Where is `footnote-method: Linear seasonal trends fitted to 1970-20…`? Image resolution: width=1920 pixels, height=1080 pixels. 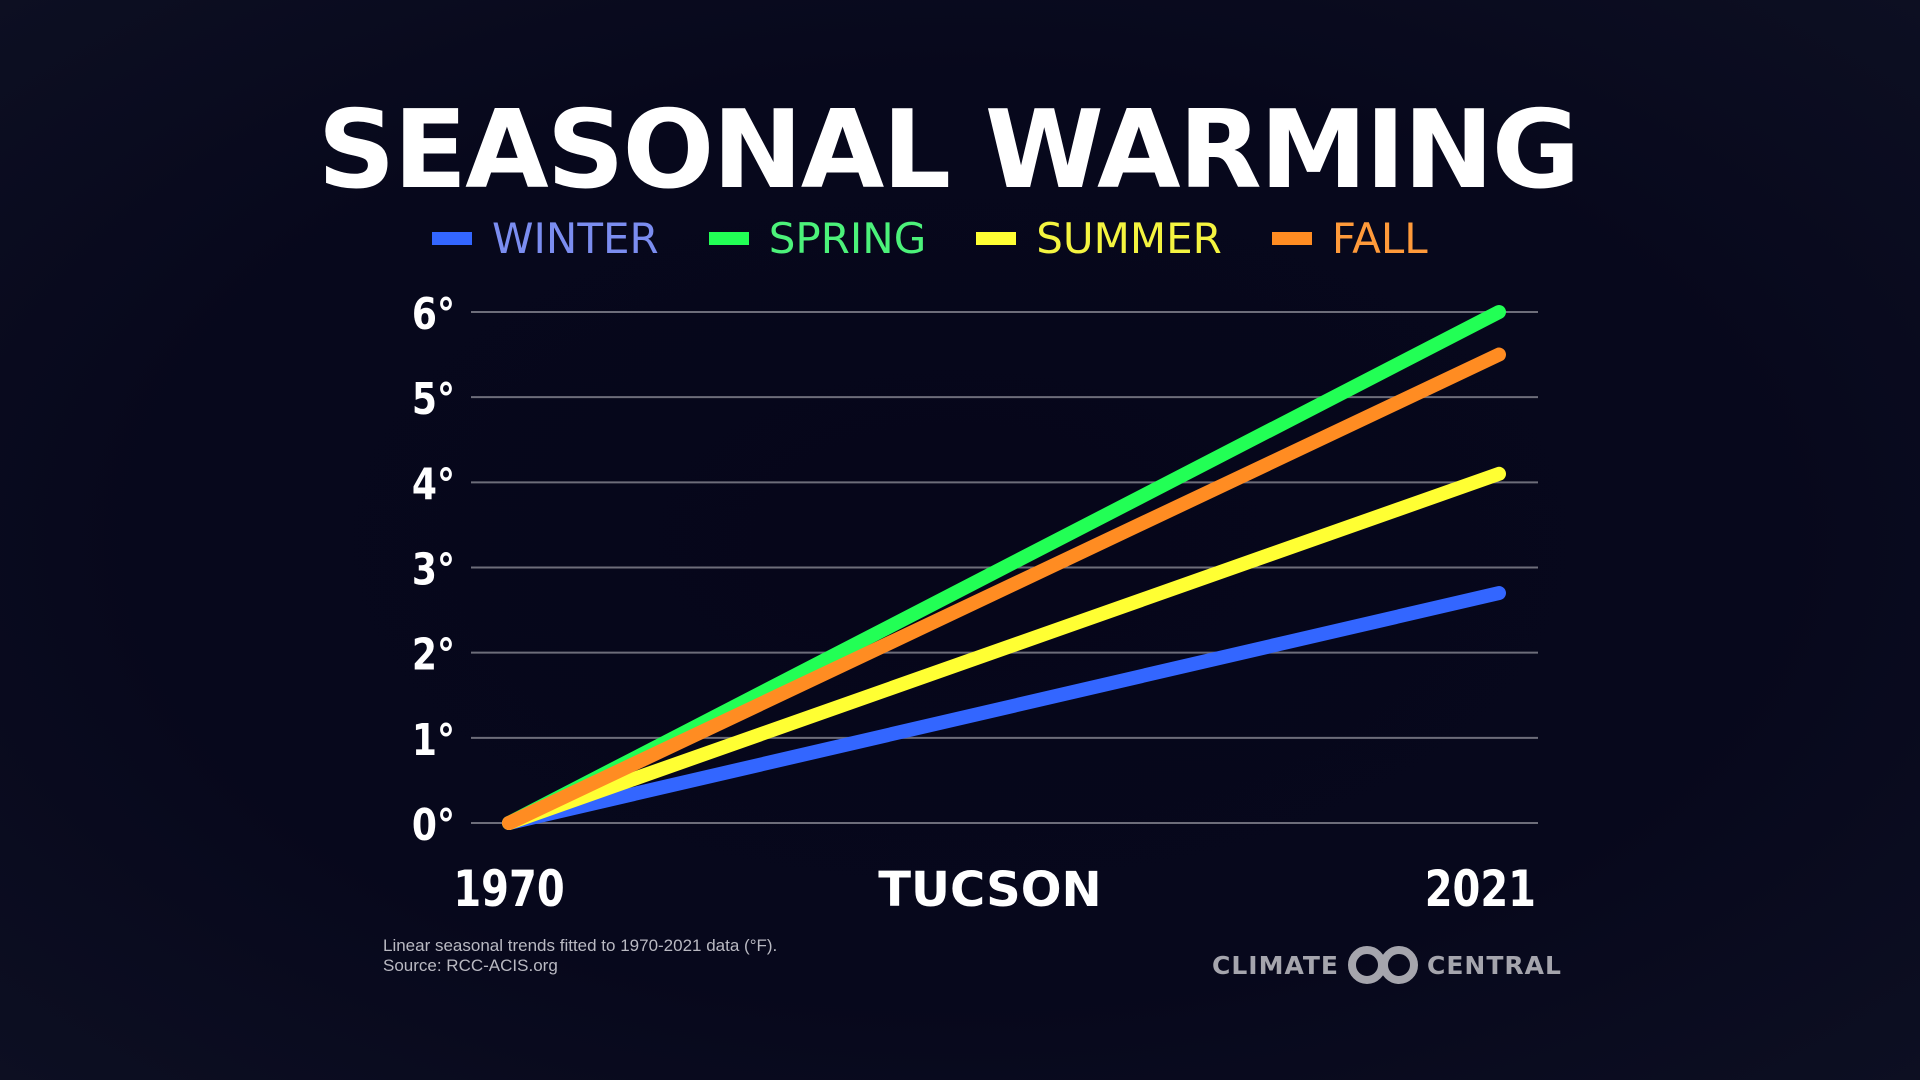
footnote-method: Linear seasonal trends fitted to 1970-20… is located at coordinates (580, 945).